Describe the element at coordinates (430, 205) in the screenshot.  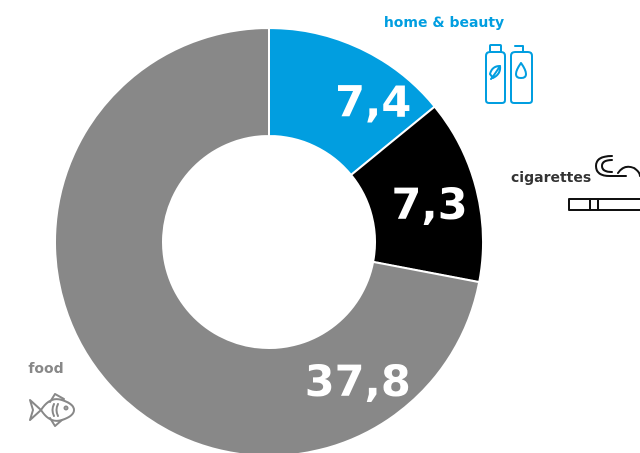
I see `value-label-cigarettes: 7,3` at that location.